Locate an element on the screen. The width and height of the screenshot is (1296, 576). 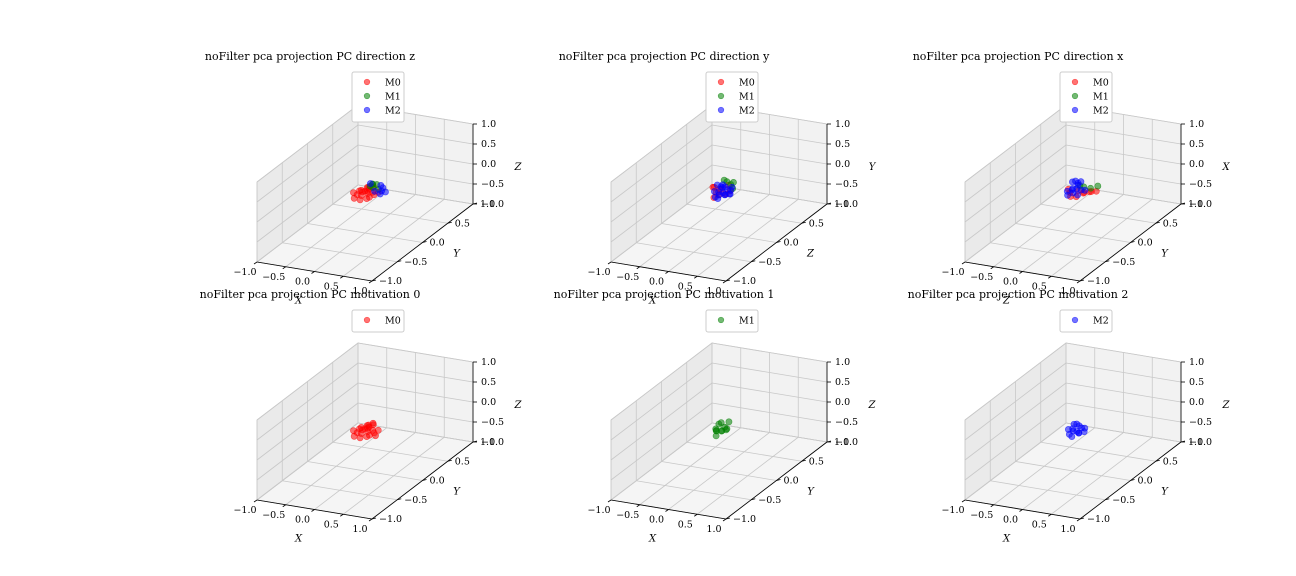
legend: M1 is located at coordinates (732, 321).